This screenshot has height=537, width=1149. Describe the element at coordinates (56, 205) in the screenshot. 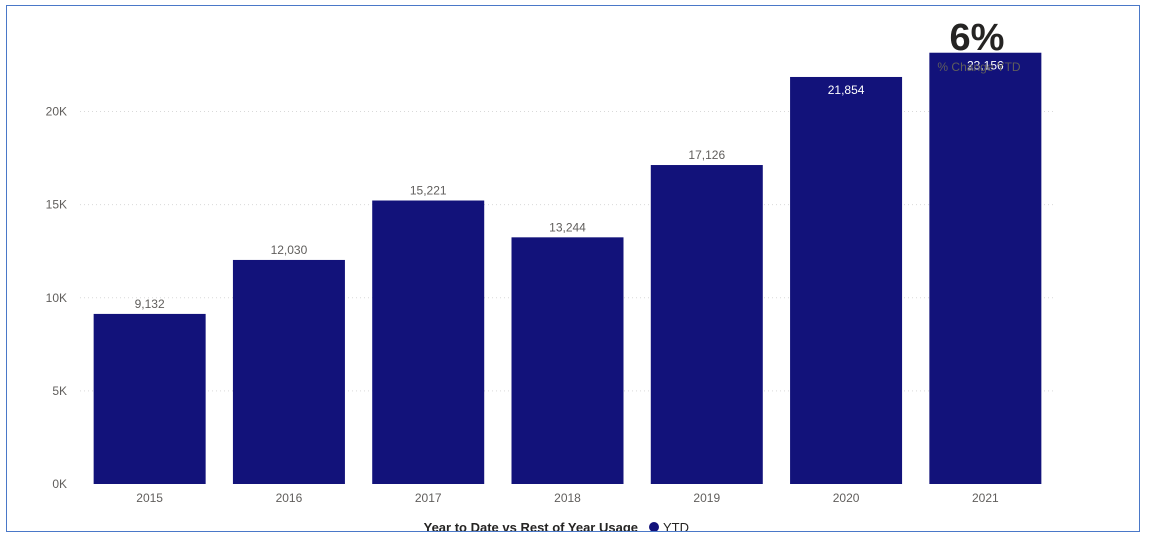

I see `y-tick-label: 15K` at that location.